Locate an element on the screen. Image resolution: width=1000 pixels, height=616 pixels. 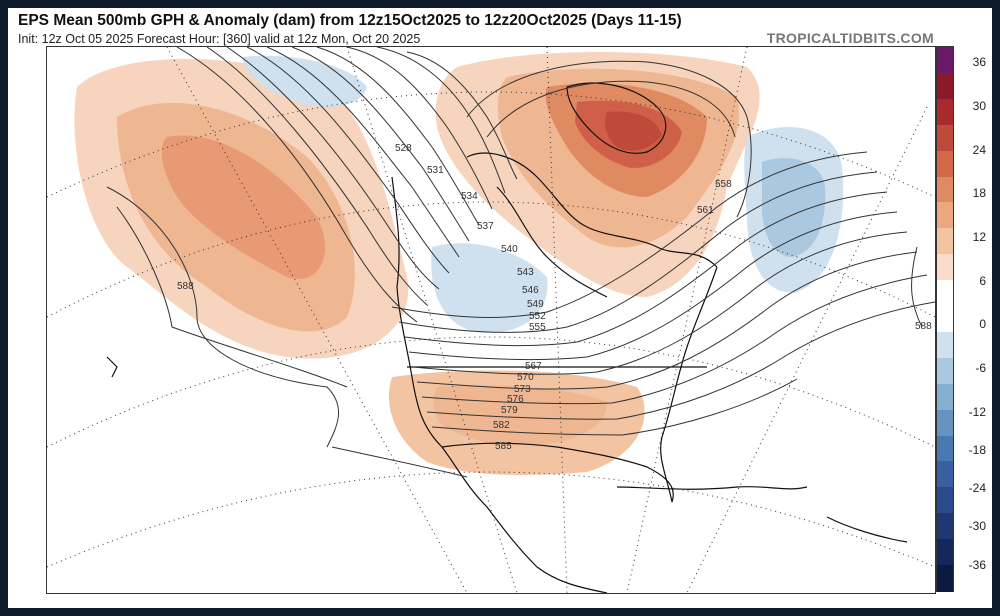
contour-label: 549 is located at coordinates (535, 304).